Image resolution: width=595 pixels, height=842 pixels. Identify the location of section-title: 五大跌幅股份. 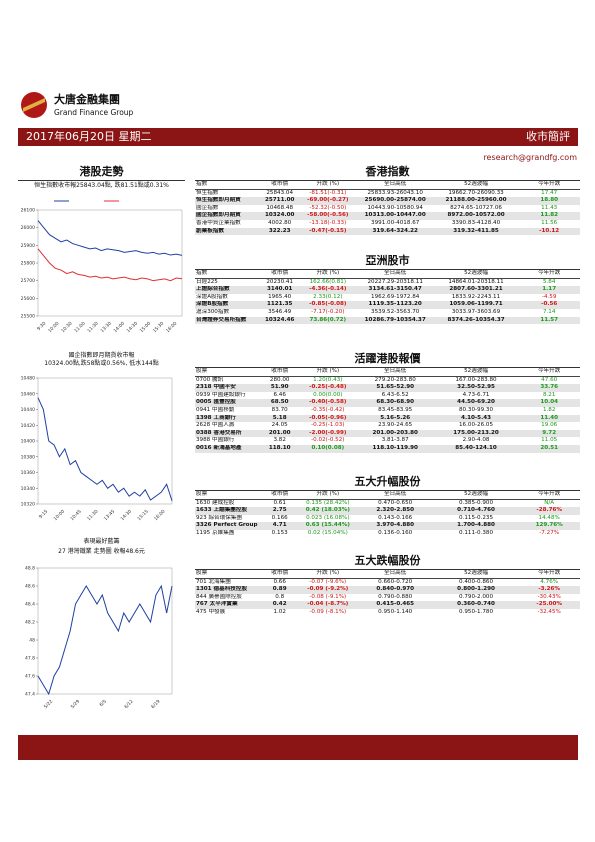
(387, 561).